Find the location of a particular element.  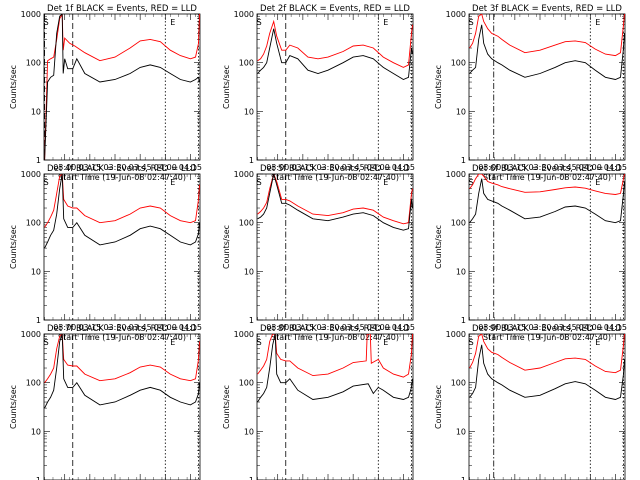

panel-title: Det 9f BLACK = Events, RED = LLD is located at coordinates (547, 329).